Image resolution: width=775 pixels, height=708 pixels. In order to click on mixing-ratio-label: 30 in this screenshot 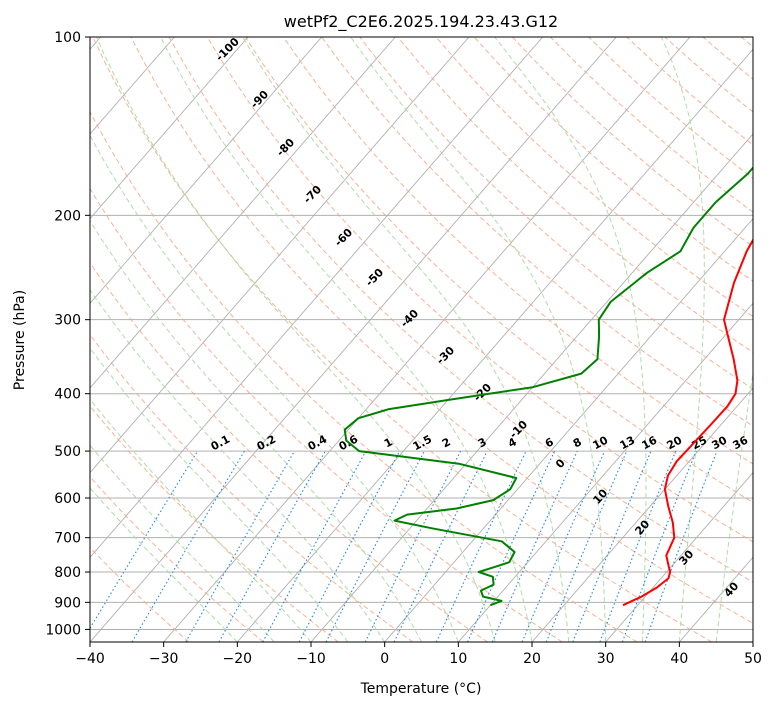, I will do `click(720, 442)`.